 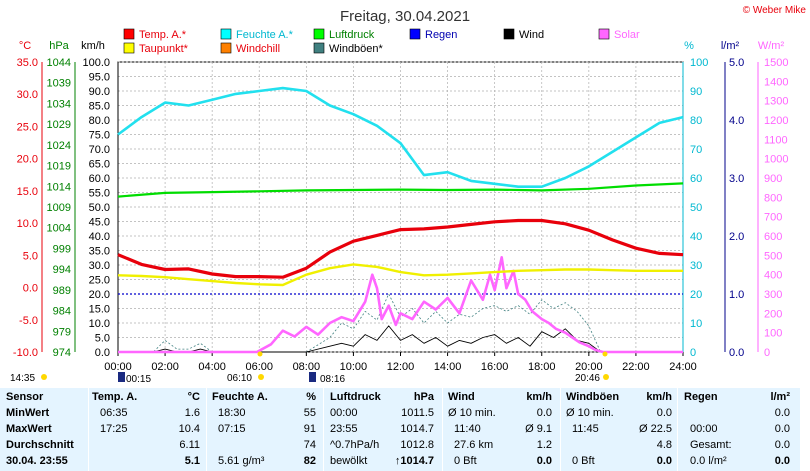 I want to click on wind-tick-label: 60.0, so click(x=99, y=179).